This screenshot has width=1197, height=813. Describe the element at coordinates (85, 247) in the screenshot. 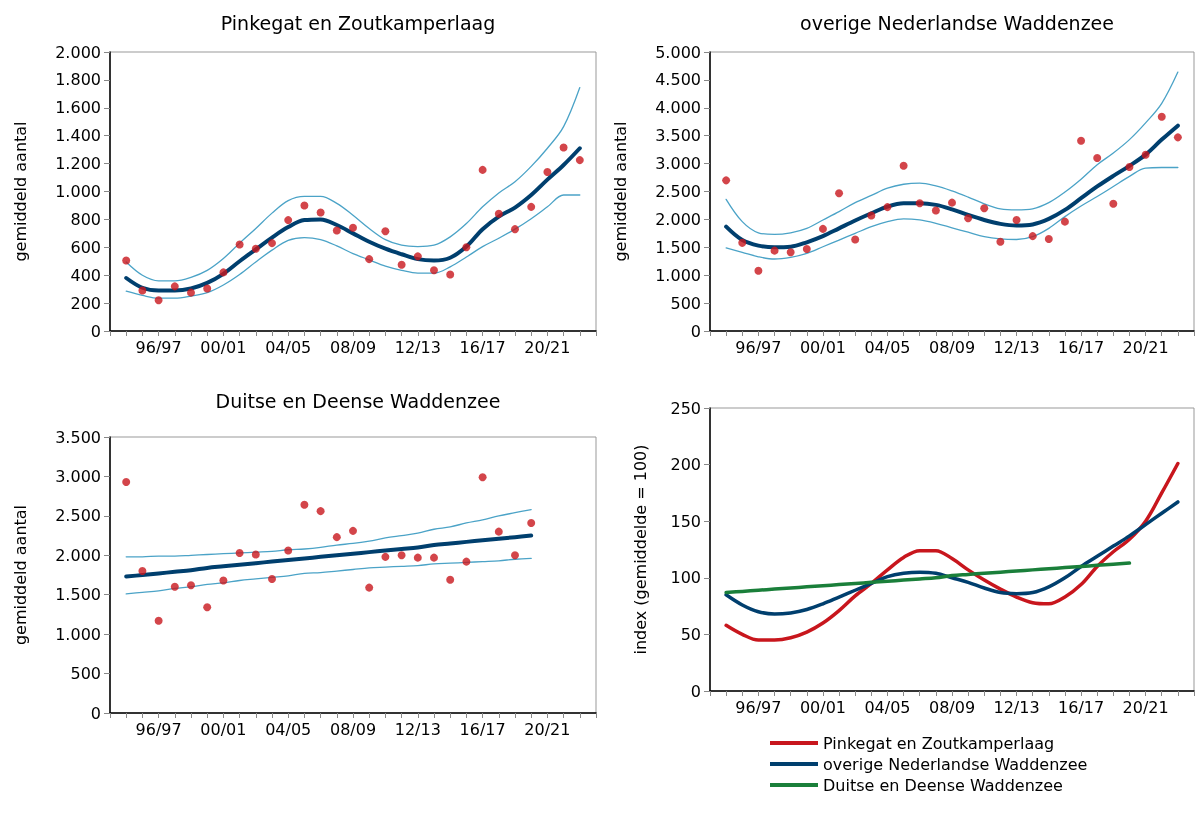

I see `y-tick-label: 600` at that location.